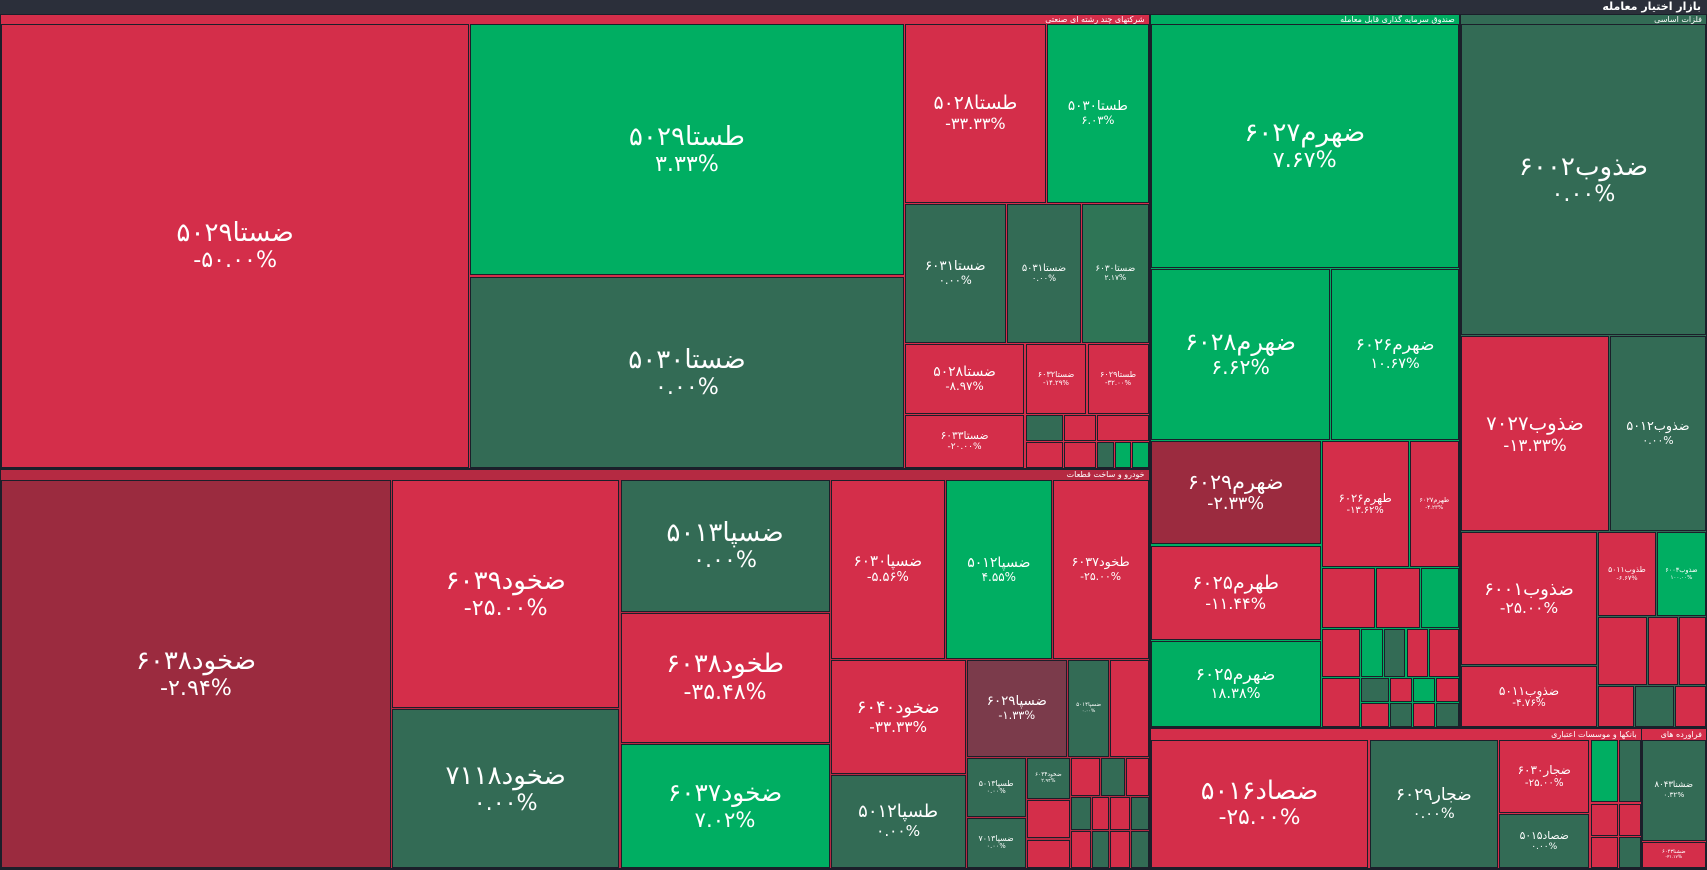 The height and width of the screenshot is (870, 1707). I want to click on stock-symbol: طسپا۵۰۱۲, so click(898, 812).